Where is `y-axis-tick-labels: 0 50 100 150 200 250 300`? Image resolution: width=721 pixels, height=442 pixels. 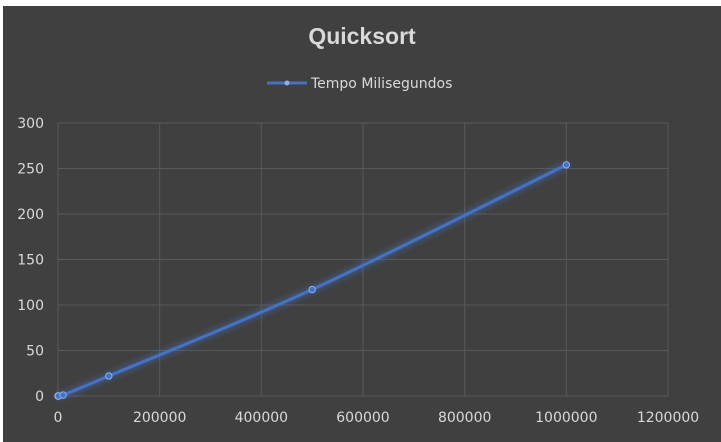 y-axis-tick-labels: 0 50 100 150 200 250 300 is located at coordinates (30, 260).